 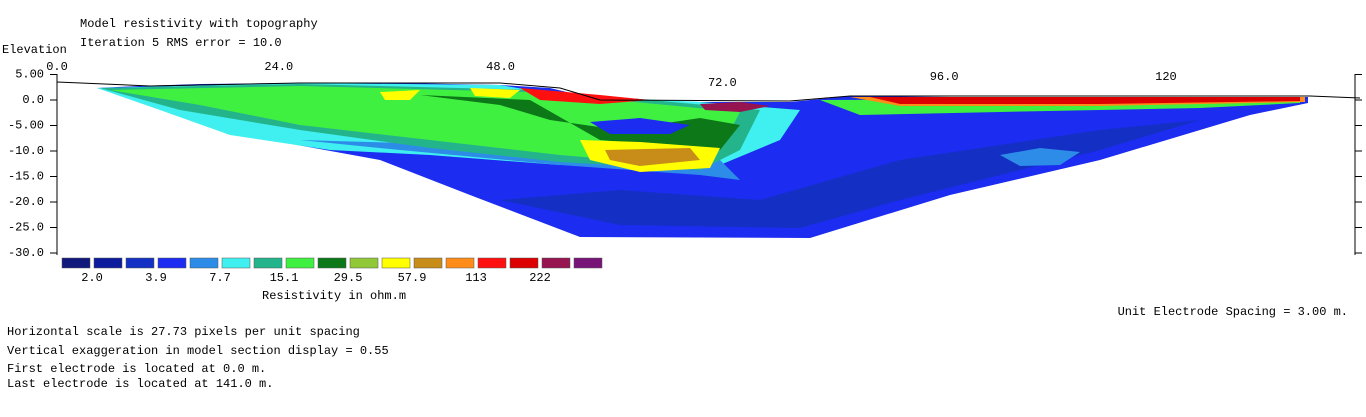 What do you see at coordinates (708, 91) in the screenshot?
I see `topography` at bounding box center [708, 91].